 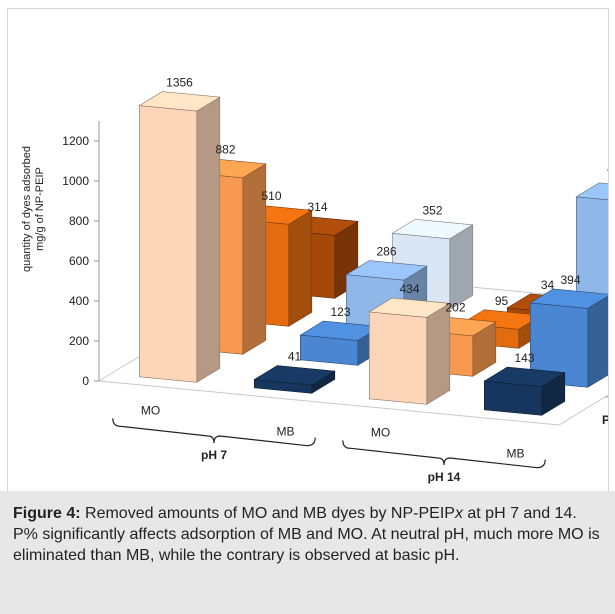 I want to click on bar-value-label: 394, so click(x=570, y=280).